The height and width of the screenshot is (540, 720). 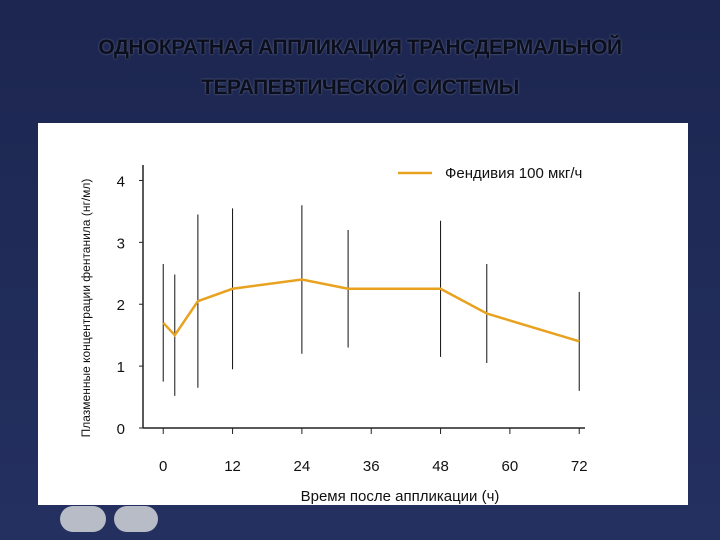 What do you see at coordinates (232, 466) in the screenshot?
I see `x-tick-label: 12` at bounding box center [232, 466].